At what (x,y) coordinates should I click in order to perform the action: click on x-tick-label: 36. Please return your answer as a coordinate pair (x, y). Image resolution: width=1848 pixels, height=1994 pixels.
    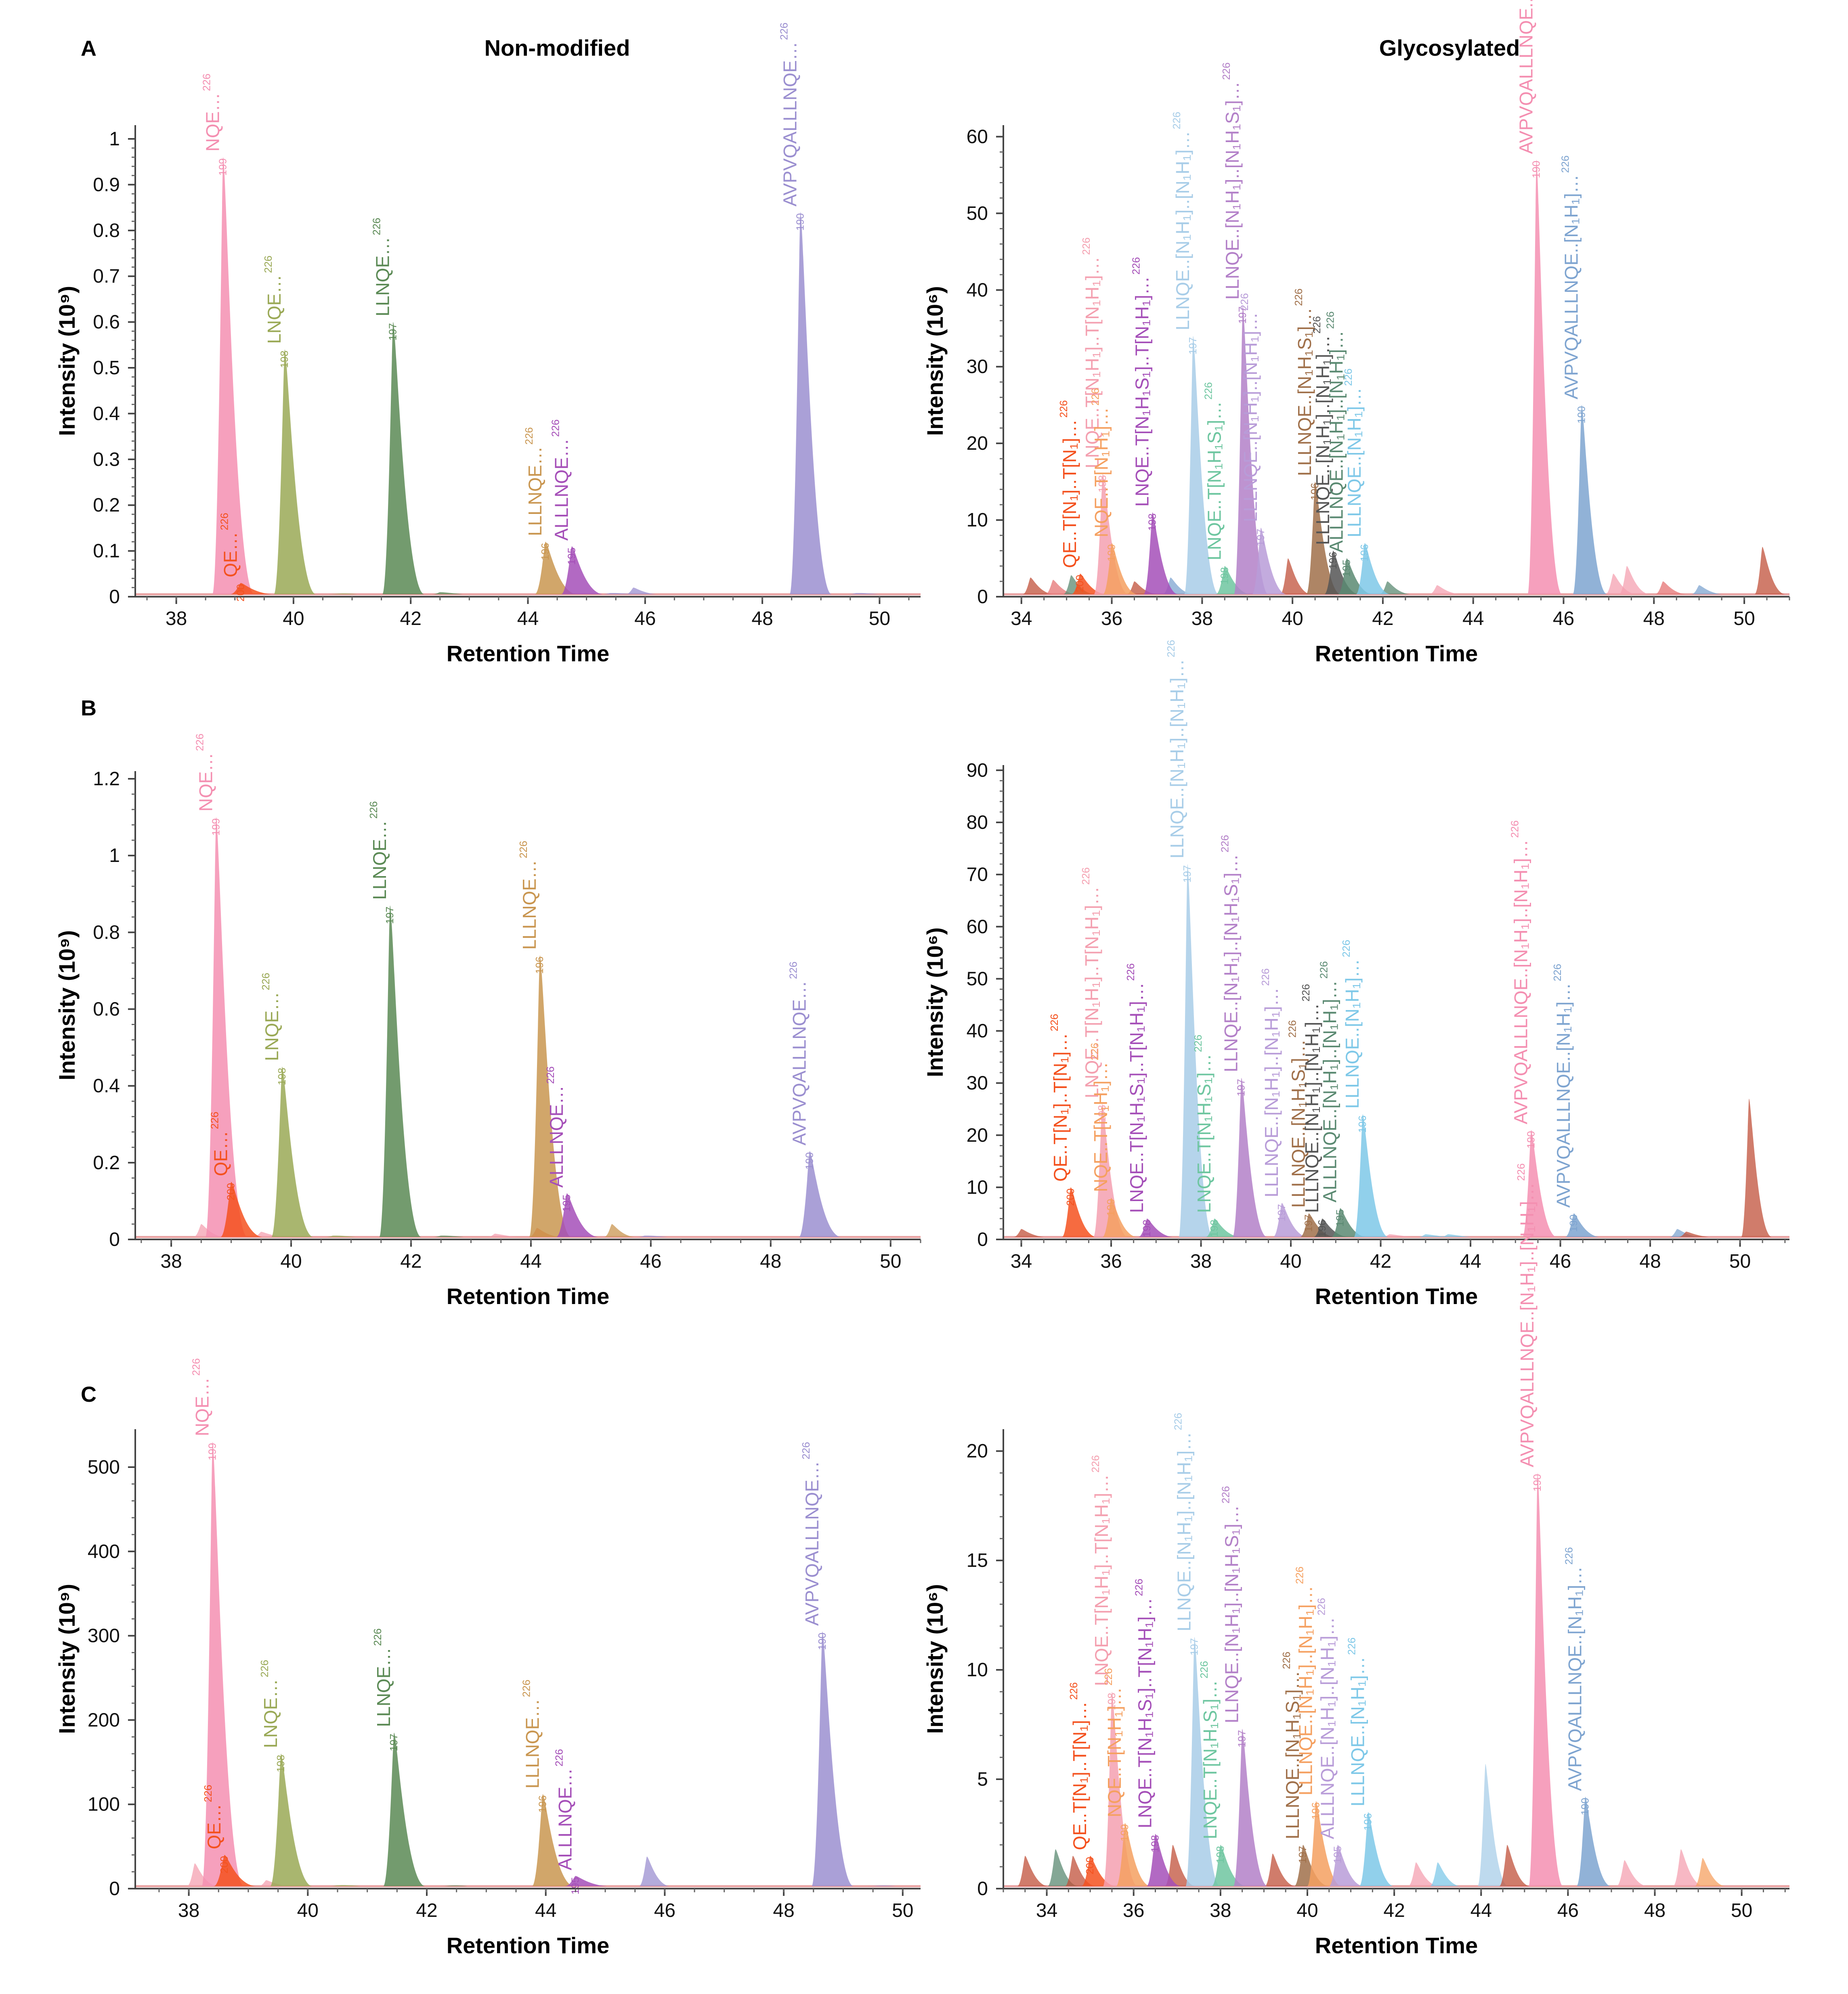
    Looking at the image, I should click on (1111, 618).